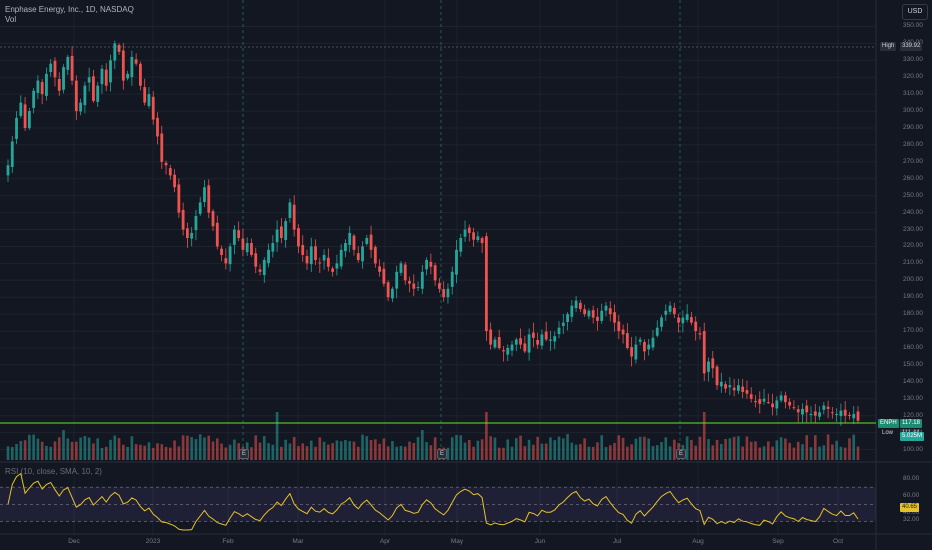  What do you see at coordinates (53, 471) in the screenshot?
I see `rsi-label: RSI (10, close, SMA, 10, 2)` at bounding box center [53, 471].